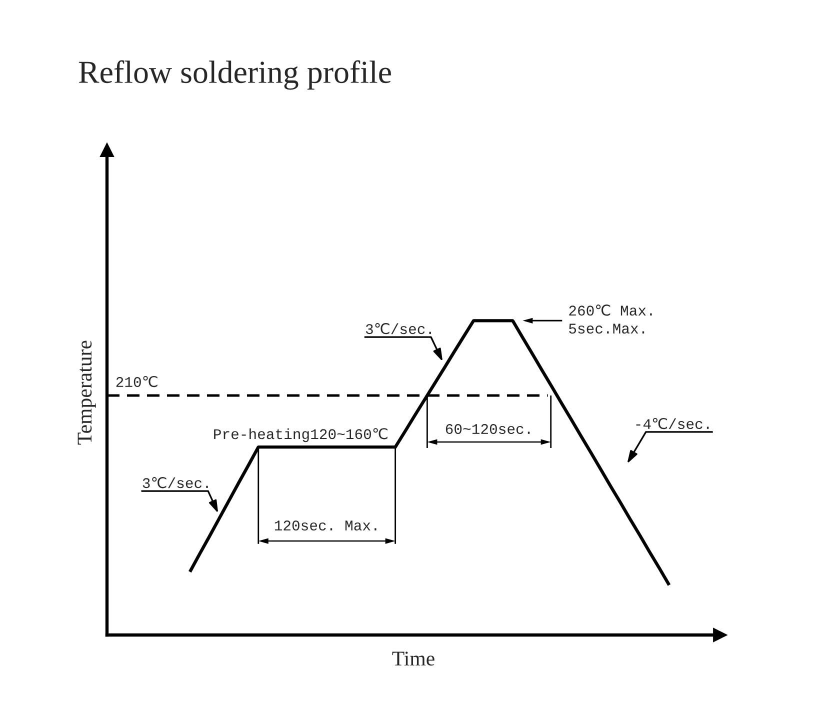 This screenshot has height=713, width=819. What do you see at coordinates (610, 319) in the screenshot?
I see `annotation: 260℃ Max. 5sec.Max.` at bounding box center [610, 319].